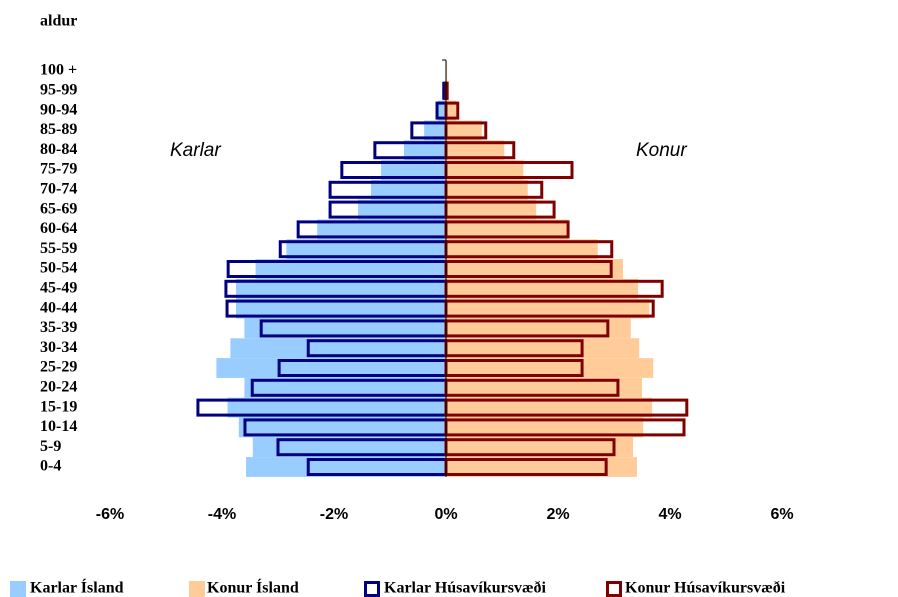 This screenshot has height=597, width=898. I want to click on y-tick-label: 25-29, so click(58, 367).